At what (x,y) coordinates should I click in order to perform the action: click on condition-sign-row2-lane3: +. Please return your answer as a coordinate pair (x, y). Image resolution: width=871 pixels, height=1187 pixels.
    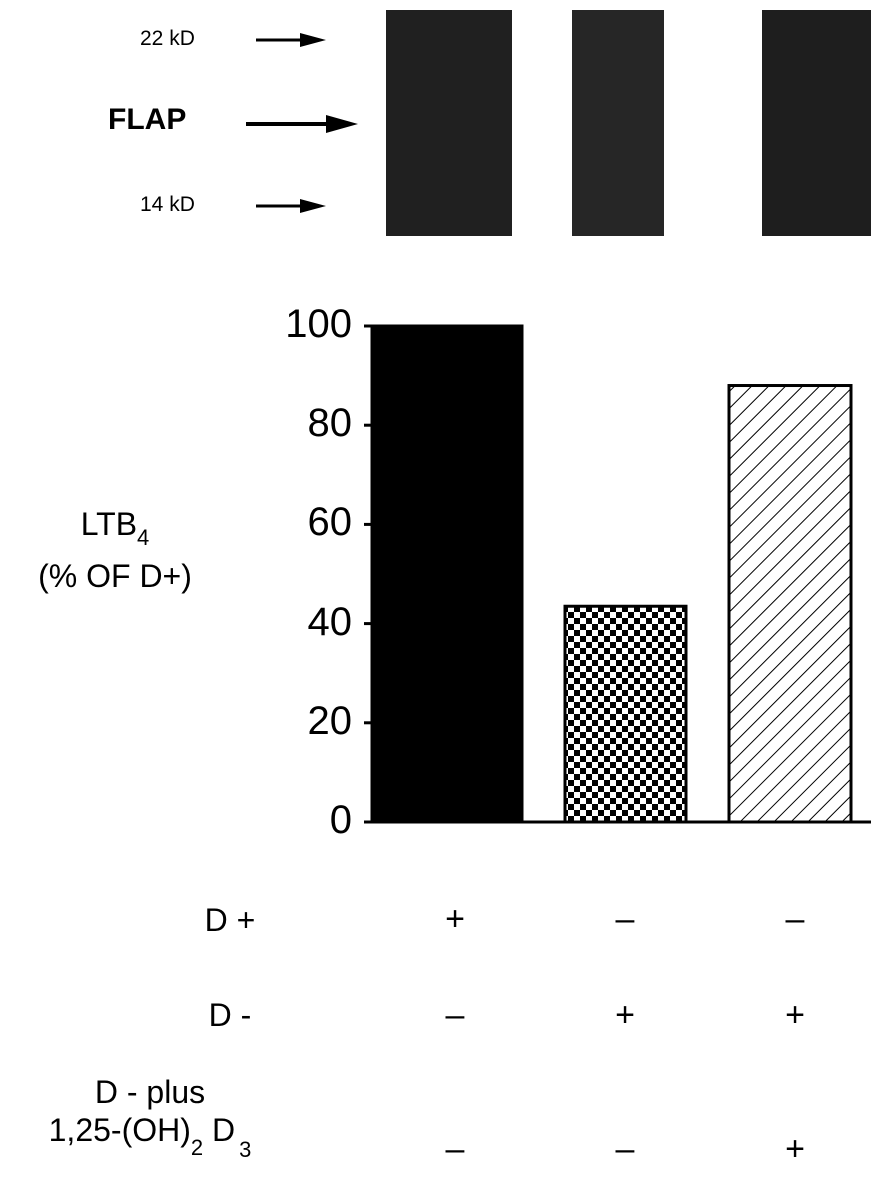
    Looking at the image, I should click on (795, 1015).